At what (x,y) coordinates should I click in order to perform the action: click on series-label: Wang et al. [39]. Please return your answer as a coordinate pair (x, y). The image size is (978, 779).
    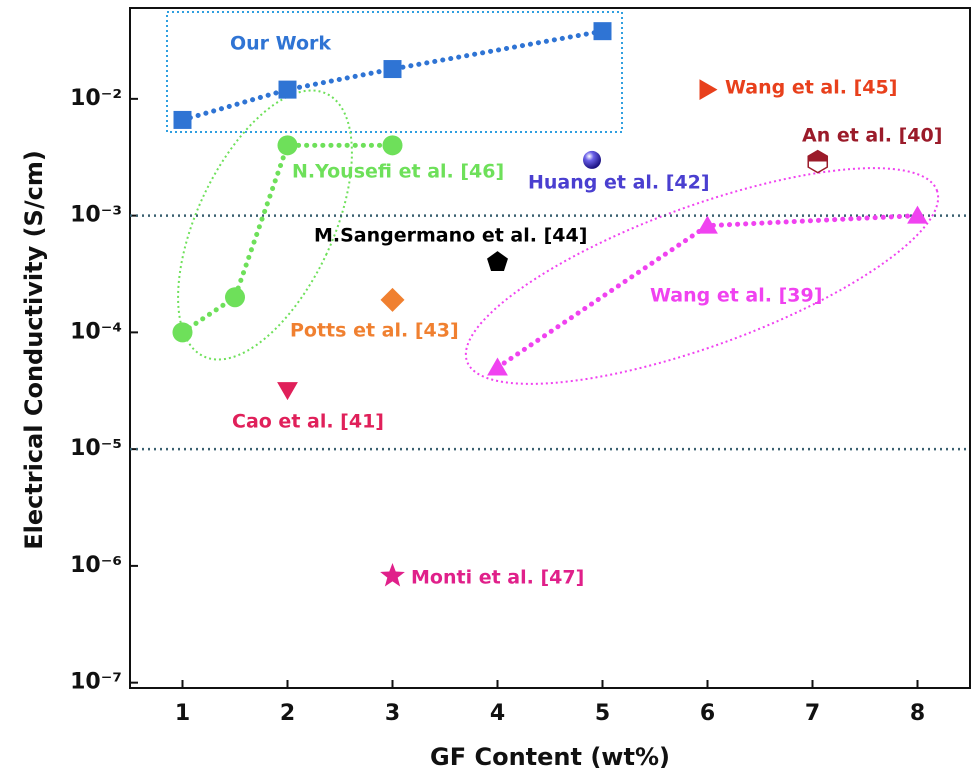
    Looking at the image, I should click on (736, 296).